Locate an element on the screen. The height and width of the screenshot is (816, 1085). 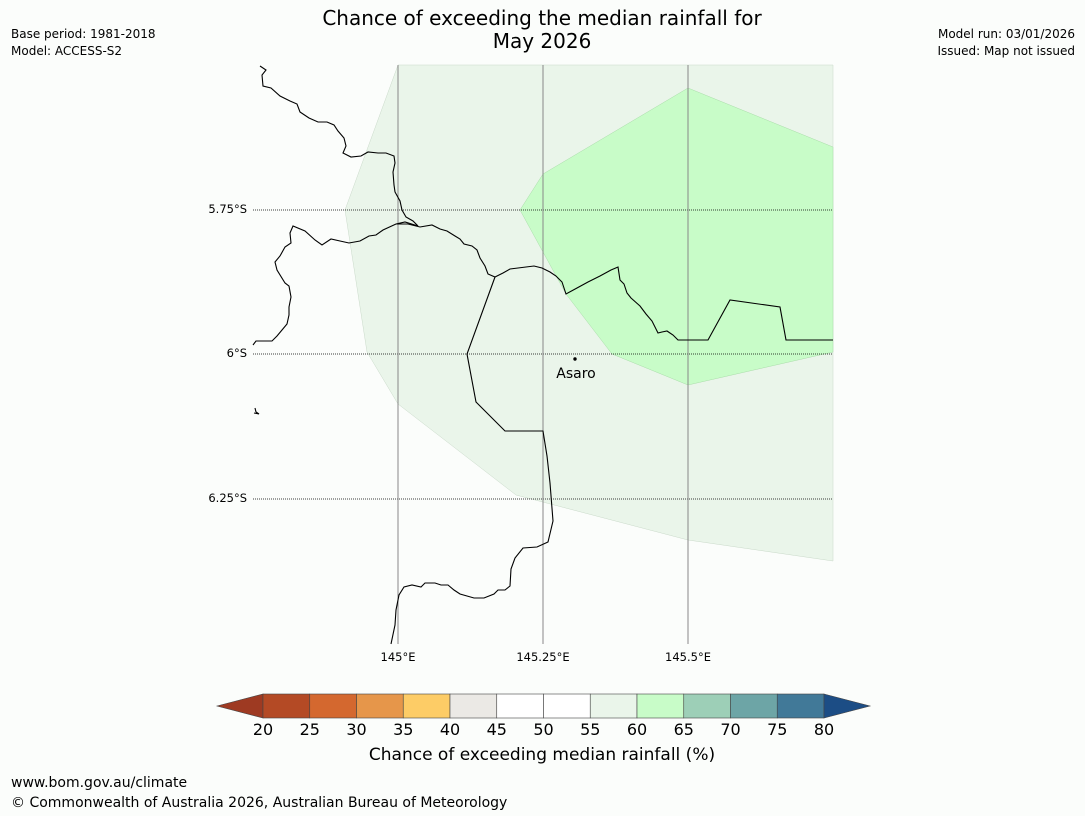
colorbar-extend-low is located at coordinates (239, 706).